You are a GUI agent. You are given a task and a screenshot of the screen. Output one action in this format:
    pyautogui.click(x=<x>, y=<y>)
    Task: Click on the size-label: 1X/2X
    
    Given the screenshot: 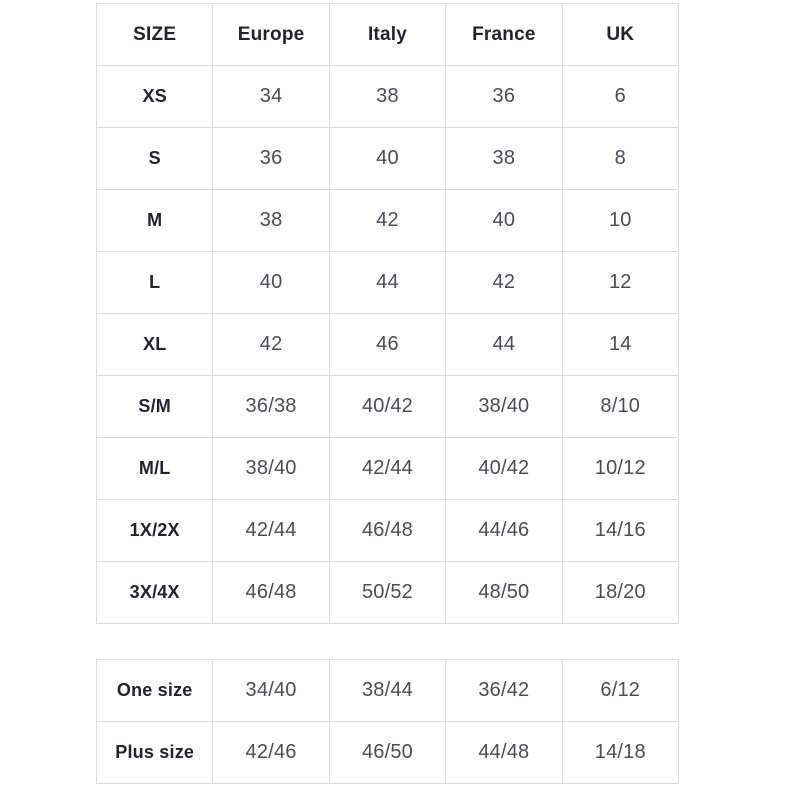 What is the action you would take?
    pyautogui.click(x=154, y=530)
    